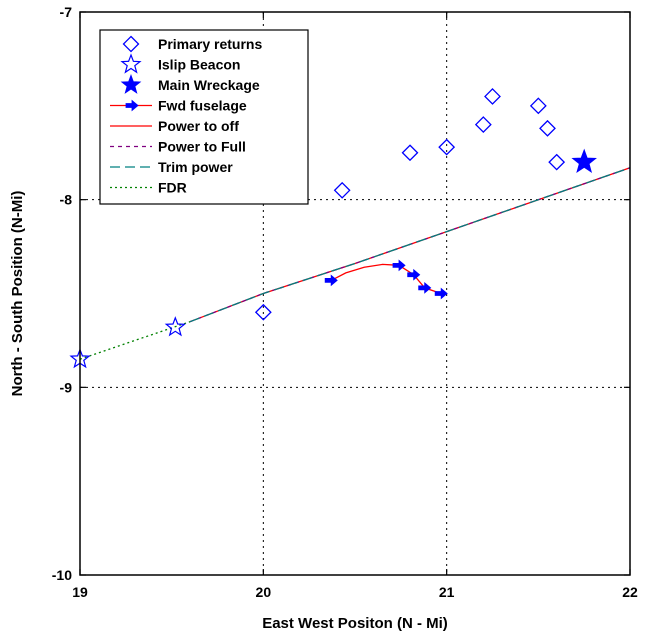  Describe the element at coordinates (202, 106) in the screenshot. I see `legend-label-fwd-fuselage: Fwd fuselage` at that location.